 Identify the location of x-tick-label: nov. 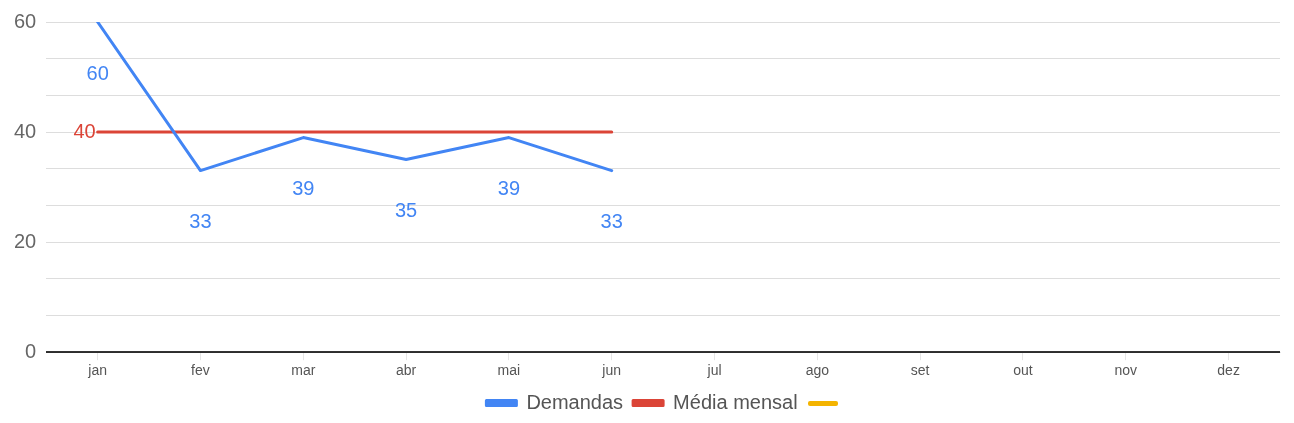
(1126, 370).